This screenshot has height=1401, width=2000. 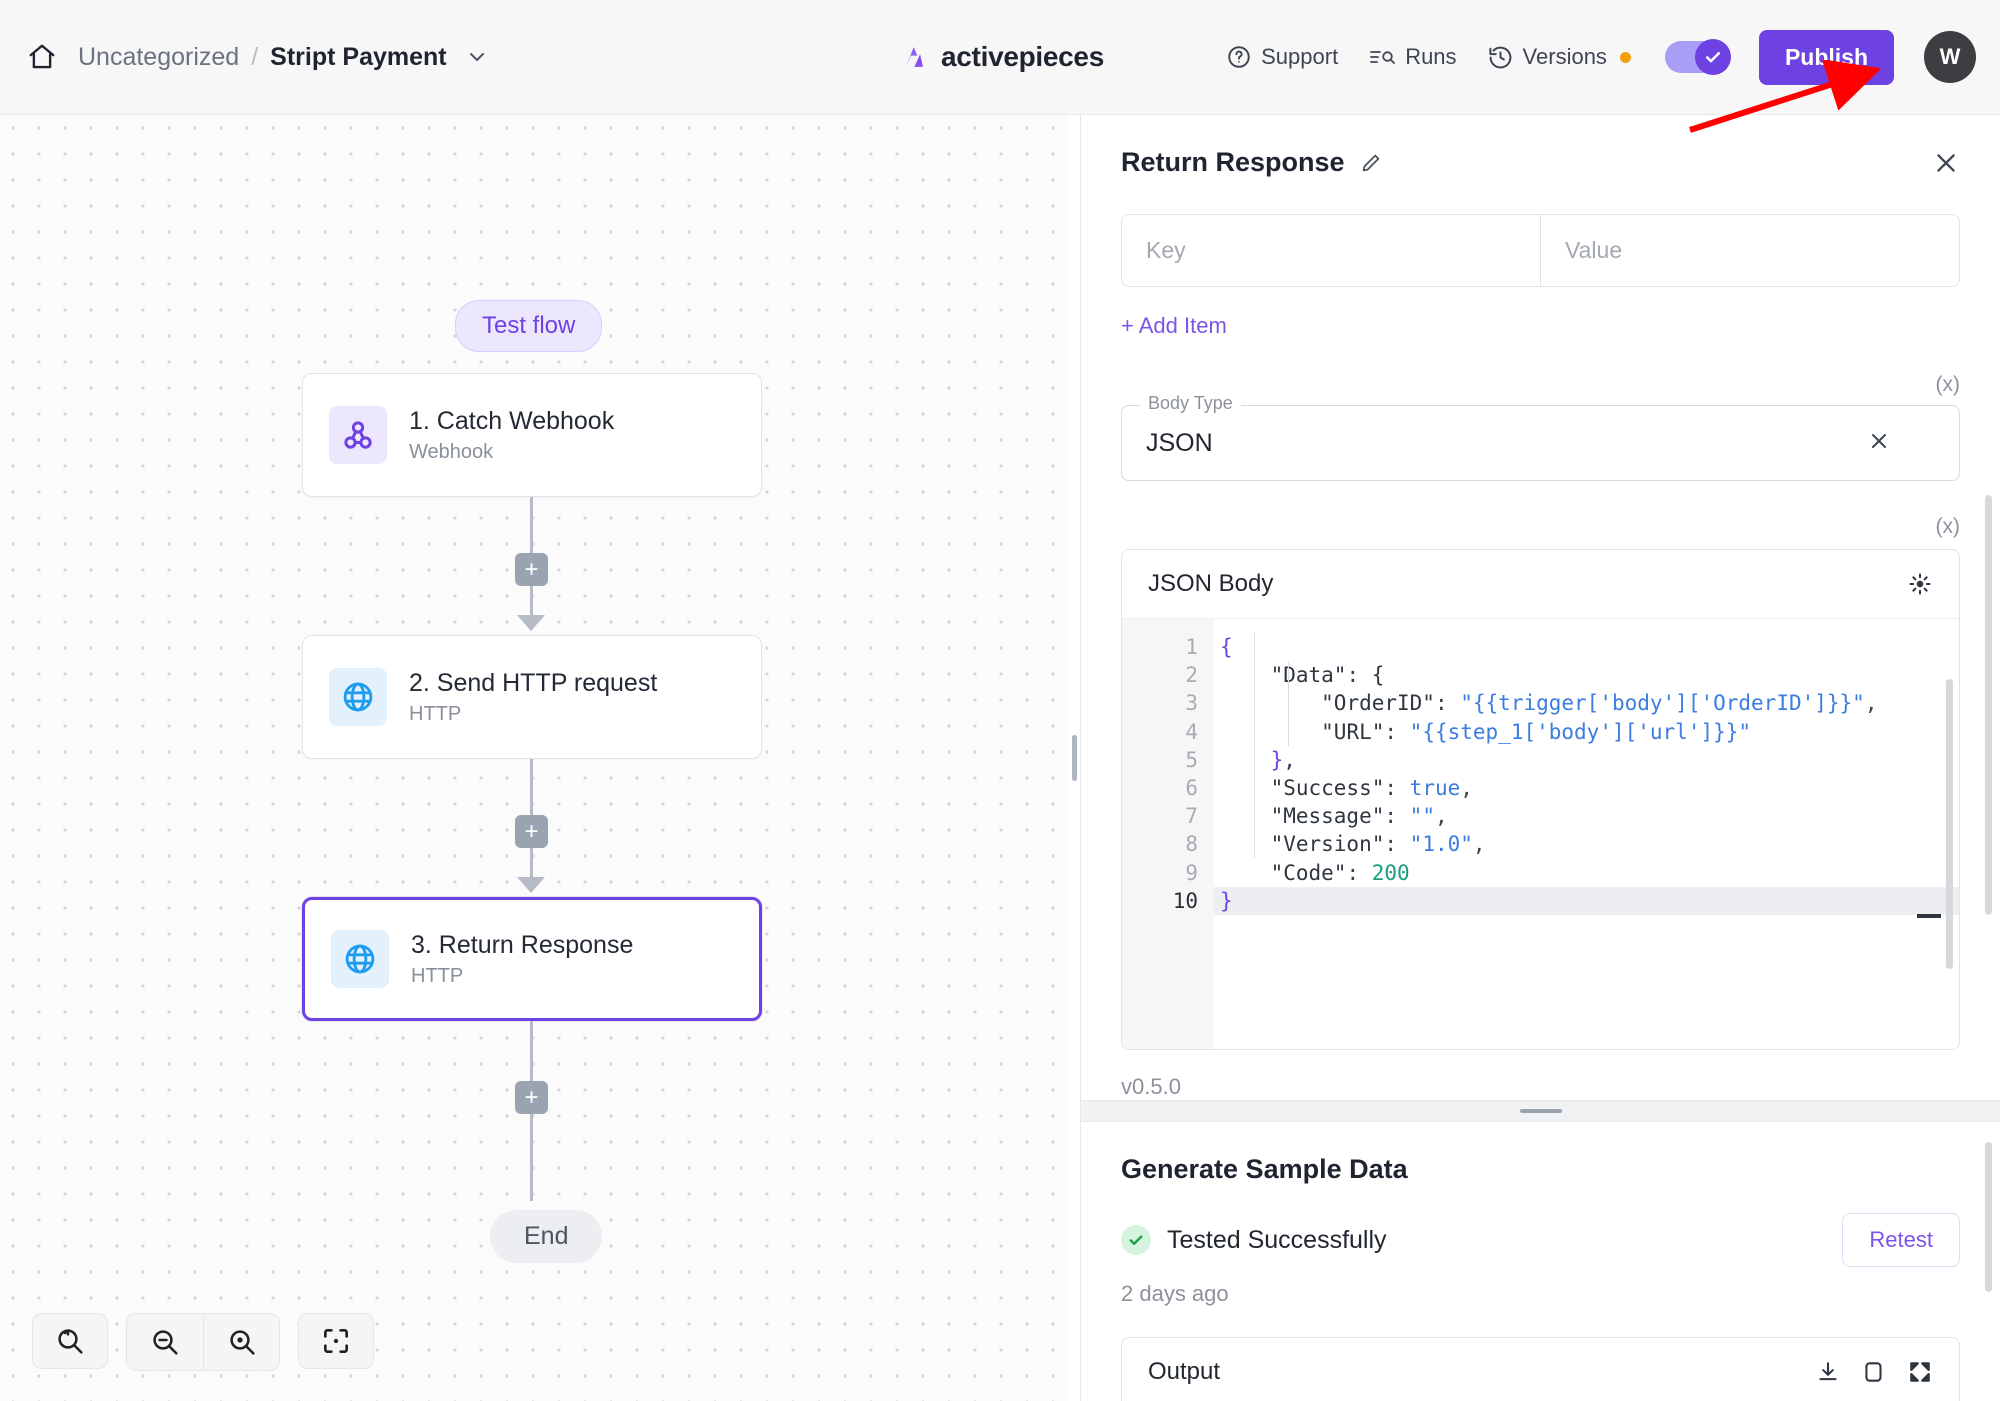 I want to click on test-timestamp: 2 days ago, so click(x=1175, y=1293).